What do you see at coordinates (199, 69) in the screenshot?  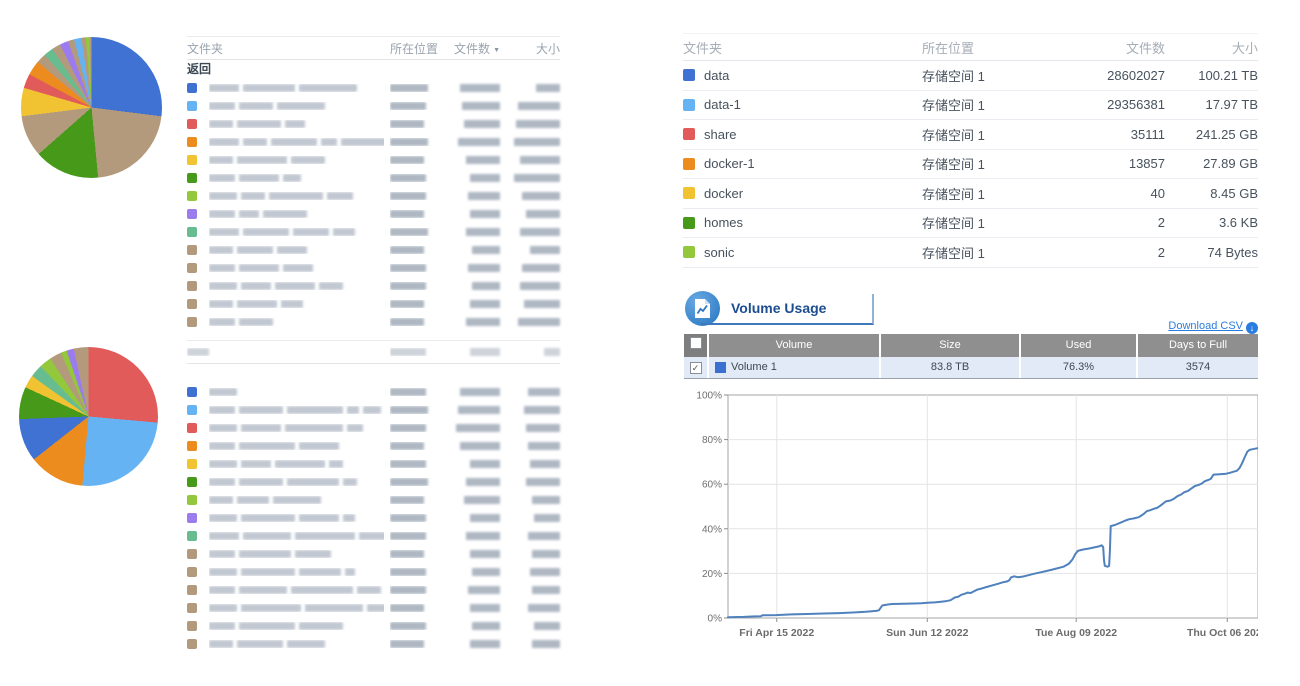 I see `back-row: 返回` at bounding box center [199, 69].